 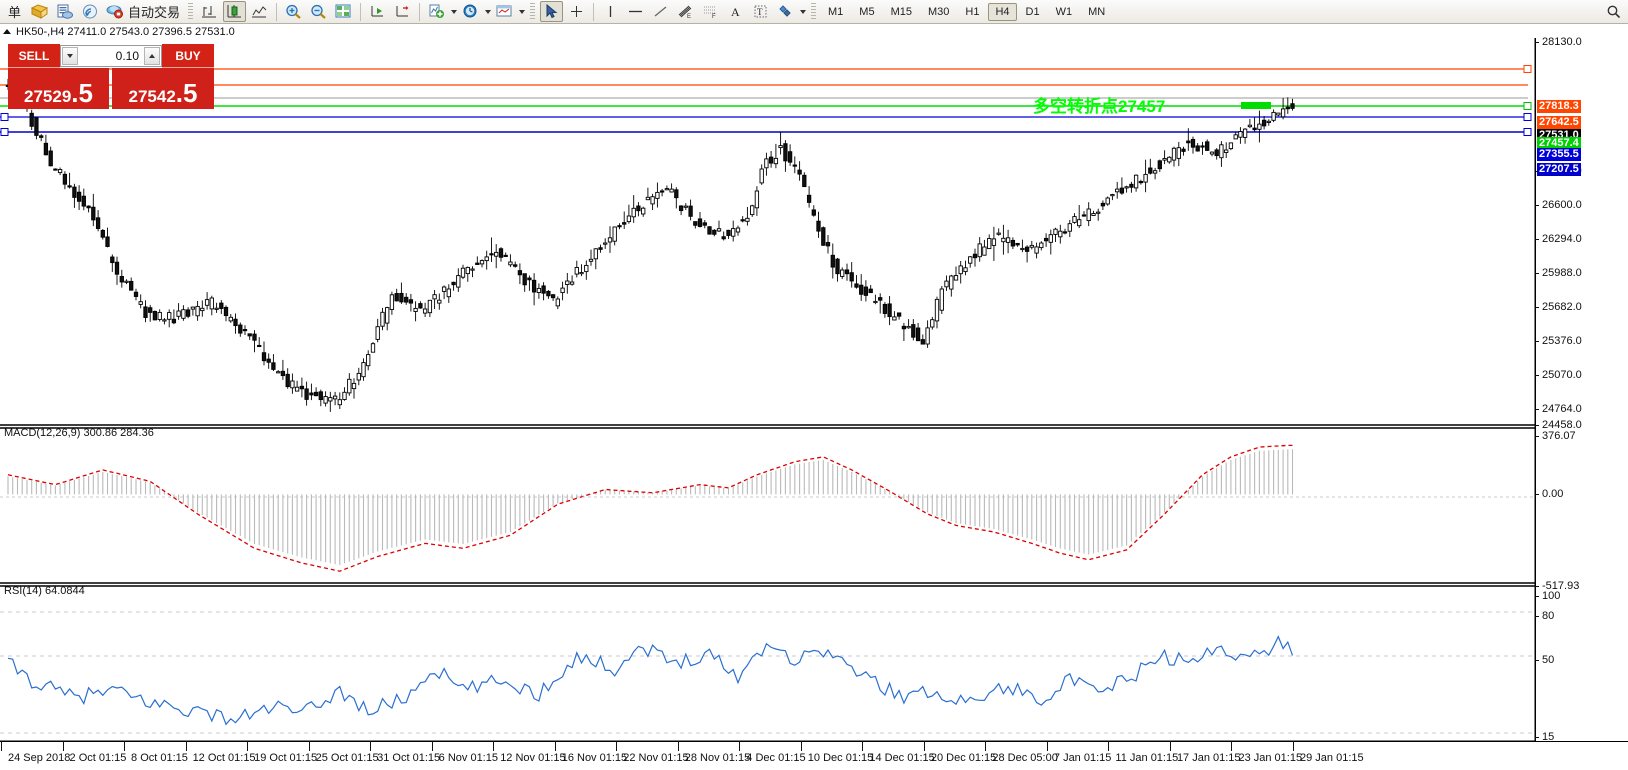 What do you see at coordinates (1613, 11) in the screenshot?
I see `search-icon` at bounding box center [1613, 11].